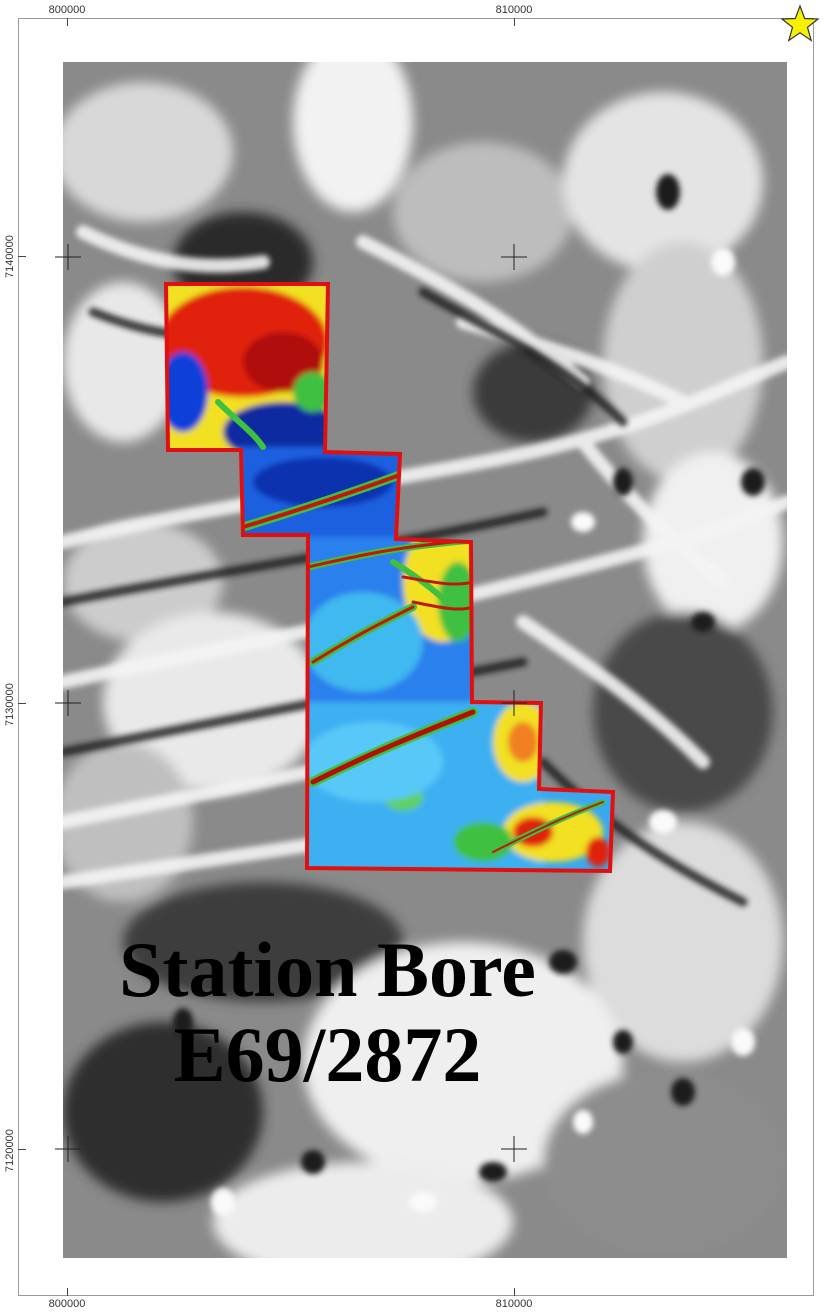 This screenshot has height=1313, width=825. What do you see at coordinates (327, 969) in the screenshot?
I see `map-title-project: Station Bore` at bounding box center [327, 969].